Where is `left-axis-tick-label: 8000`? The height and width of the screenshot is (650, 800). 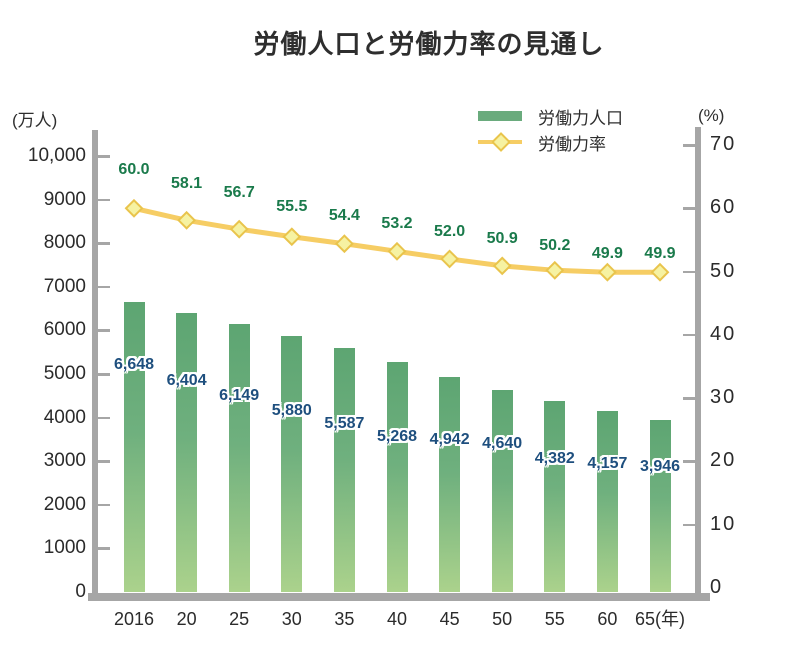
left-axis-tick-label: 8000 is located at coordinates (64, 243).